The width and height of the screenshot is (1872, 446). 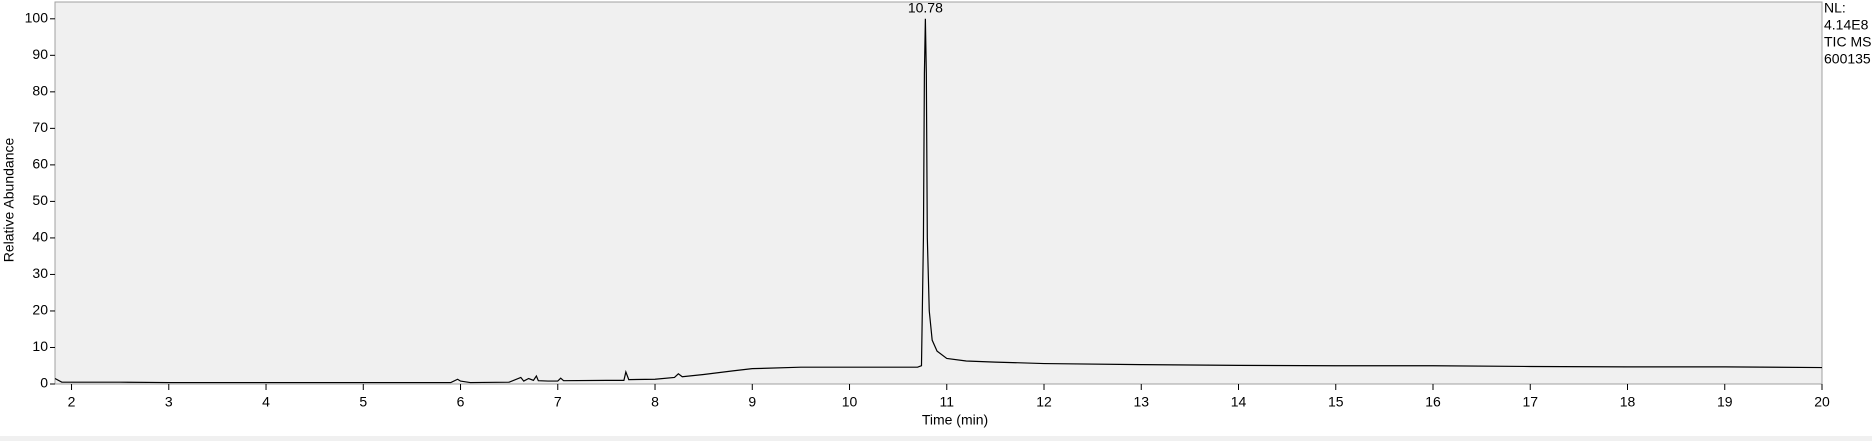 What do you see at coordinates (40, 200) in the screenshot?
I see `y-tick-label: 50` at bounding box center [40, 200].